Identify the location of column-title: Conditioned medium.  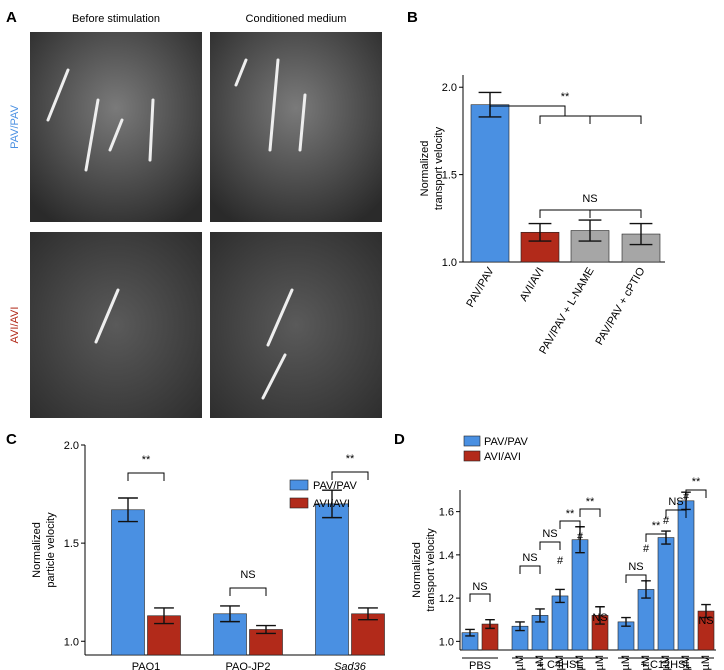
(296, 19).